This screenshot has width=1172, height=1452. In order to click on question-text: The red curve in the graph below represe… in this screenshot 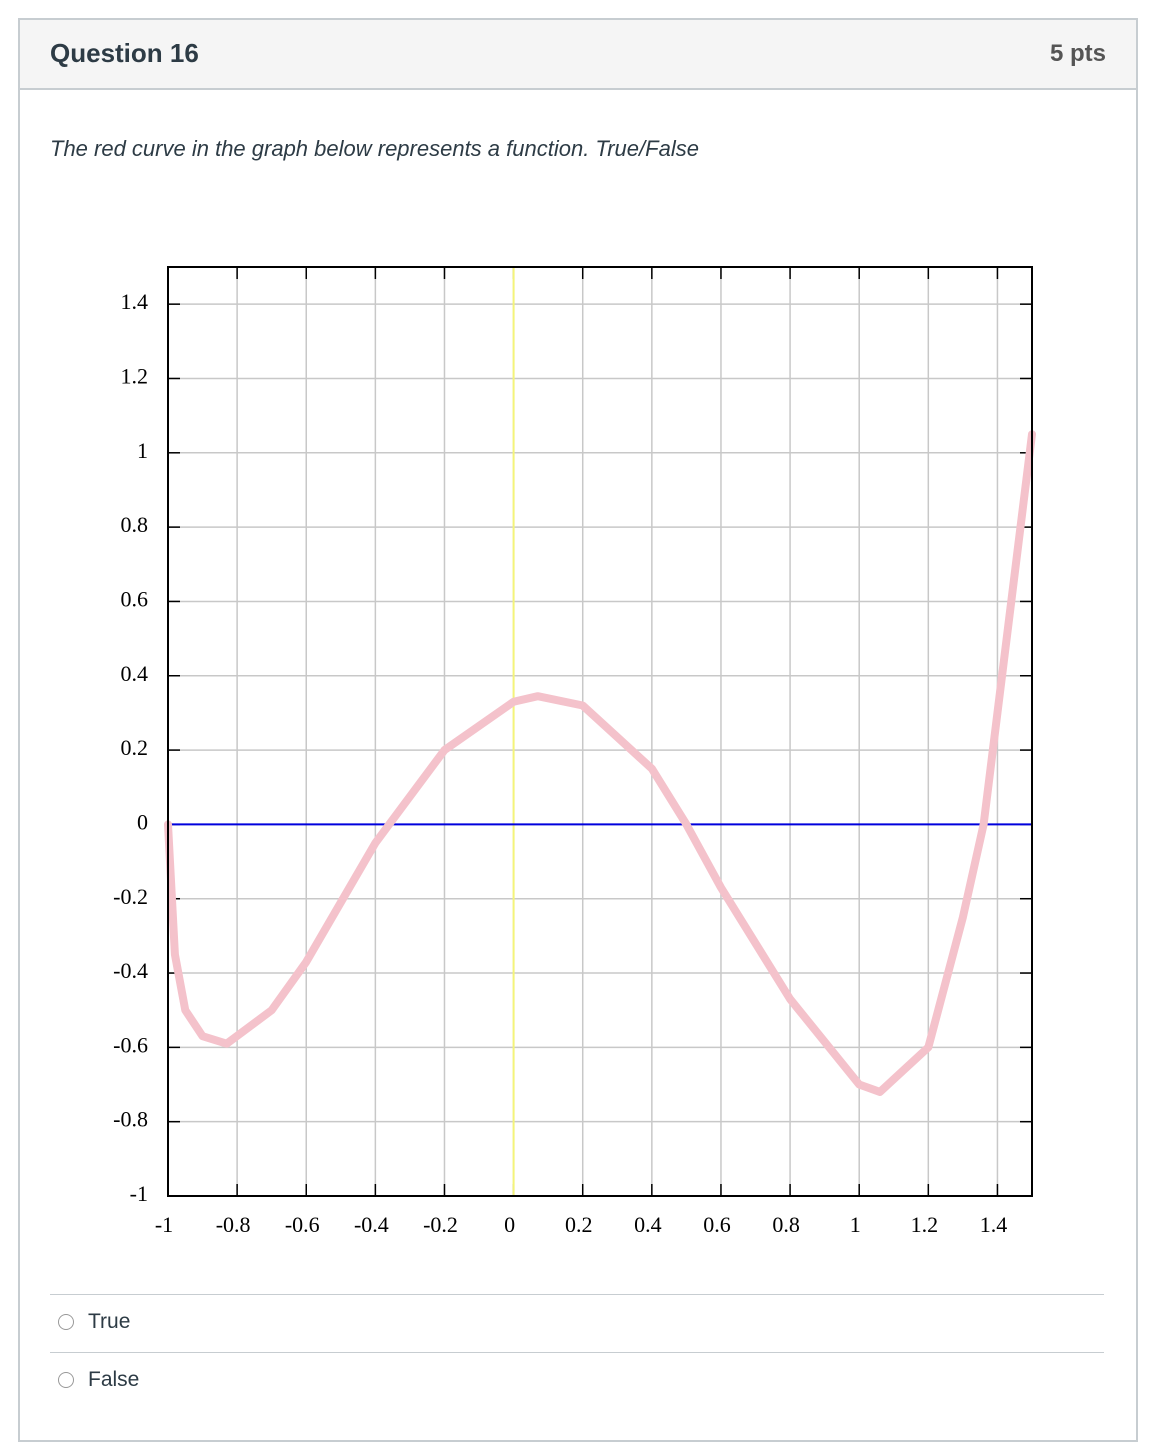, I will do `click(374, 148)`.